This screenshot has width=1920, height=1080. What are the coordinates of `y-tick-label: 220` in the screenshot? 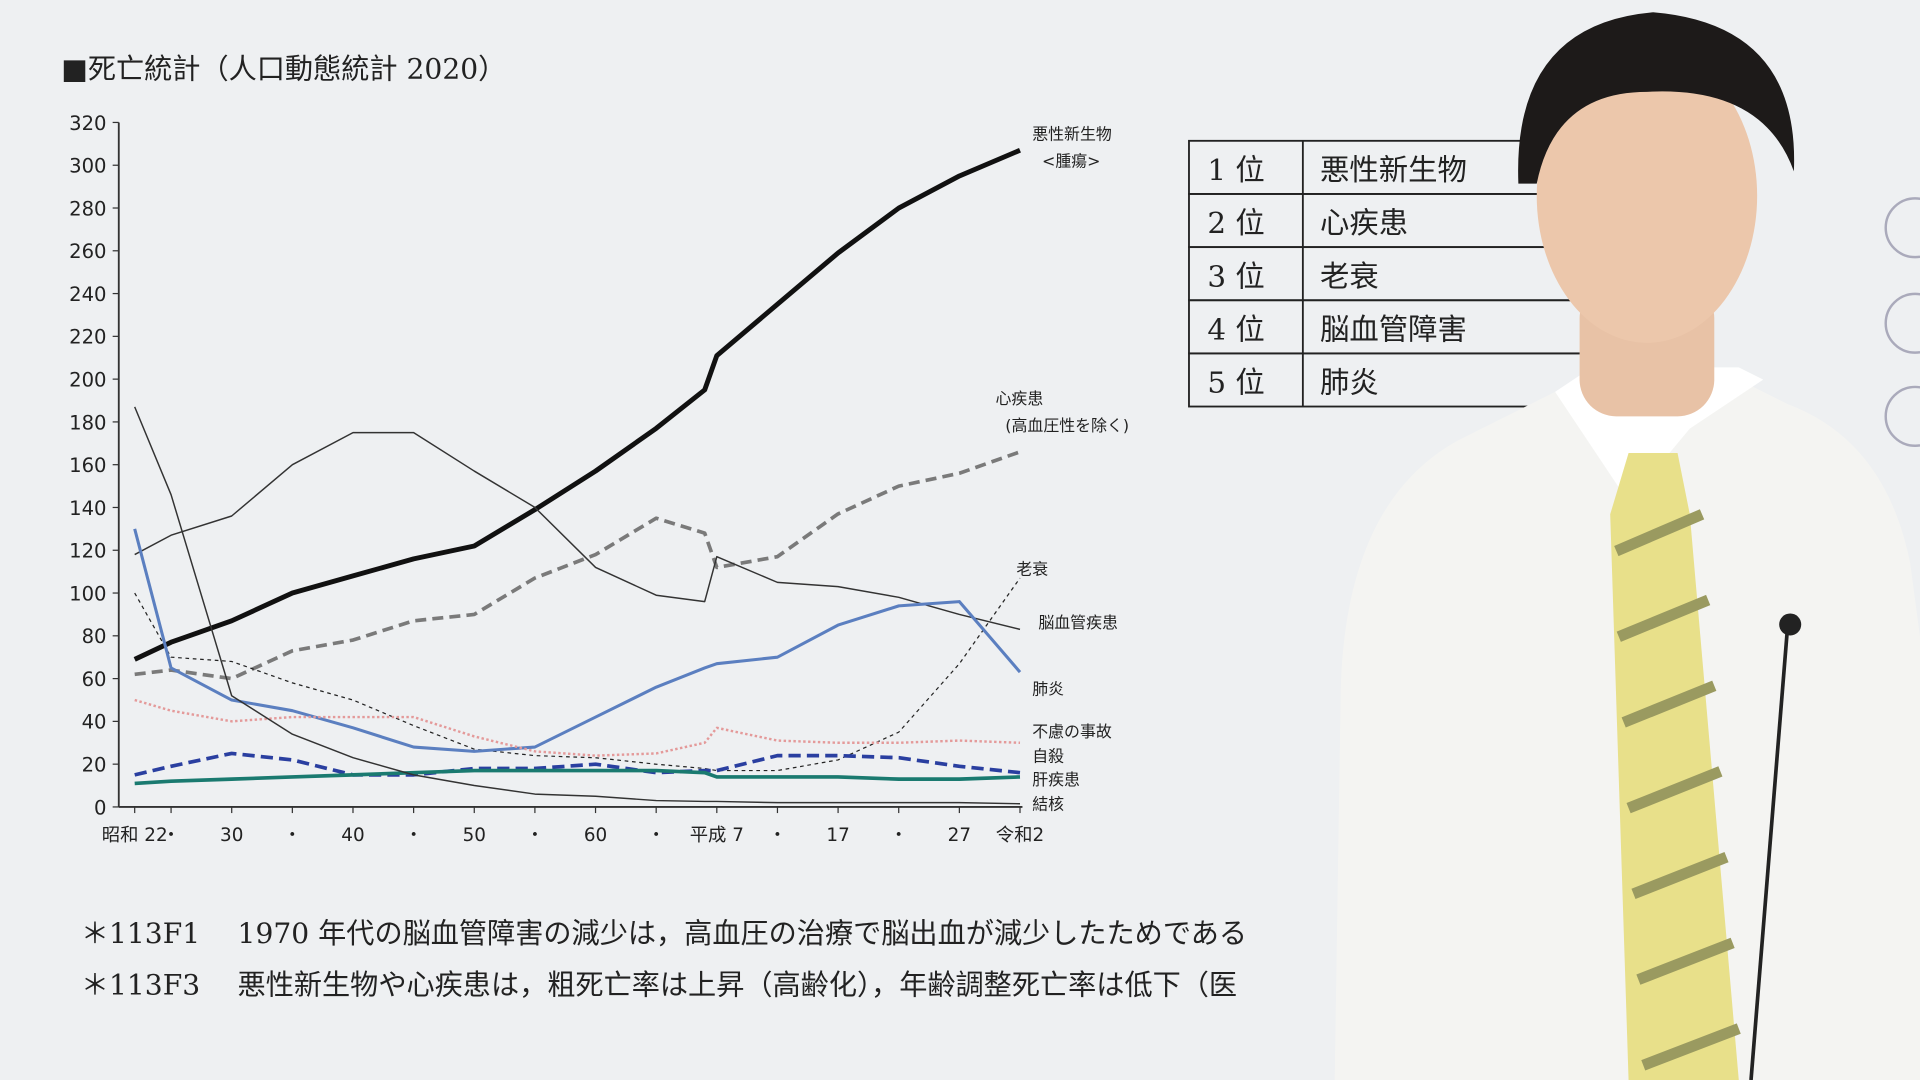 It's located at (87, 337).